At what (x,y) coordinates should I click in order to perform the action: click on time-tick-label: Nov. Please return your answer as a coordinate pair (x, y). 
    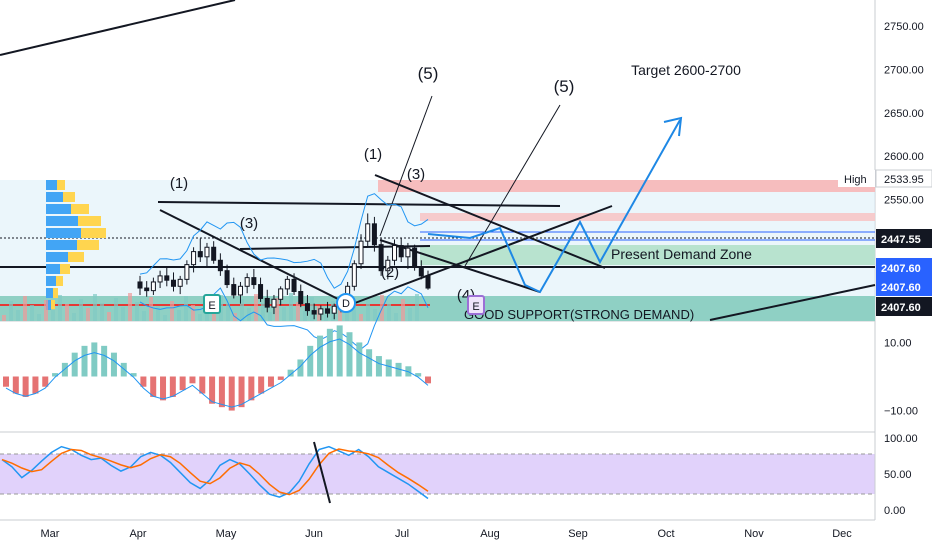
    Looking at the image, I should click on (754, 534).